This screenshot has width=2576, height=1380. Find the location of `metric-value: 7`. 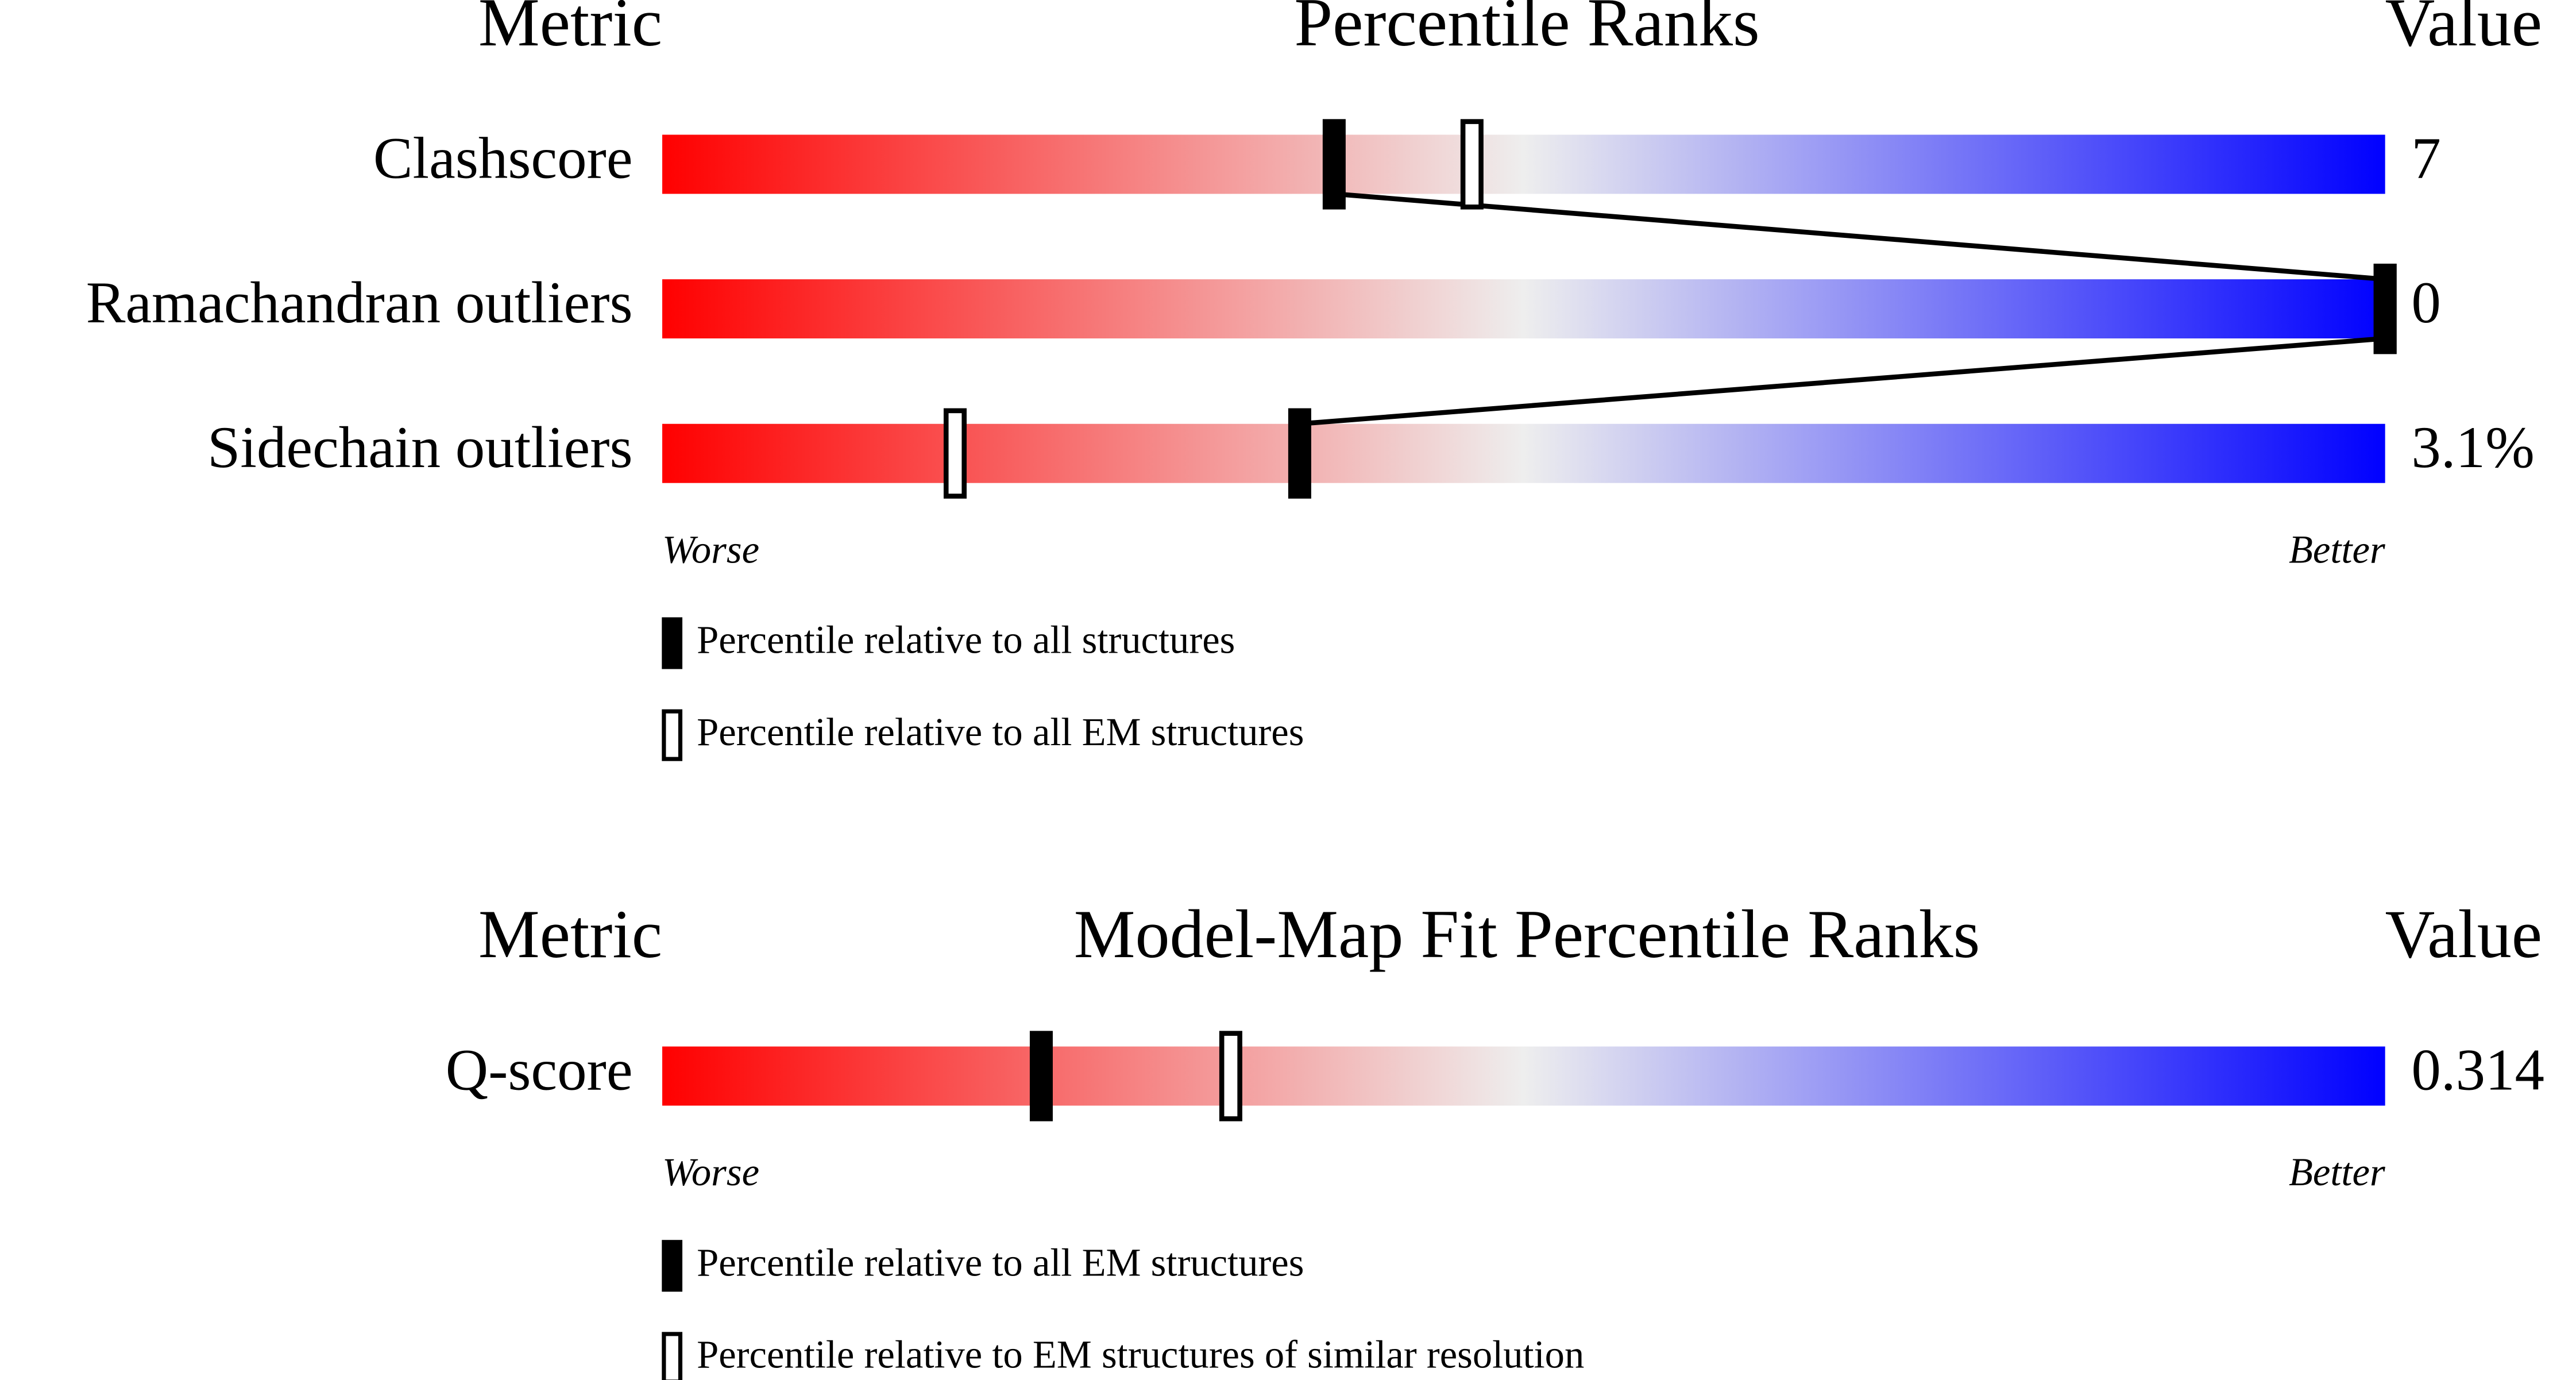

metric-value: 7 is located at coordinates (2425, 158).